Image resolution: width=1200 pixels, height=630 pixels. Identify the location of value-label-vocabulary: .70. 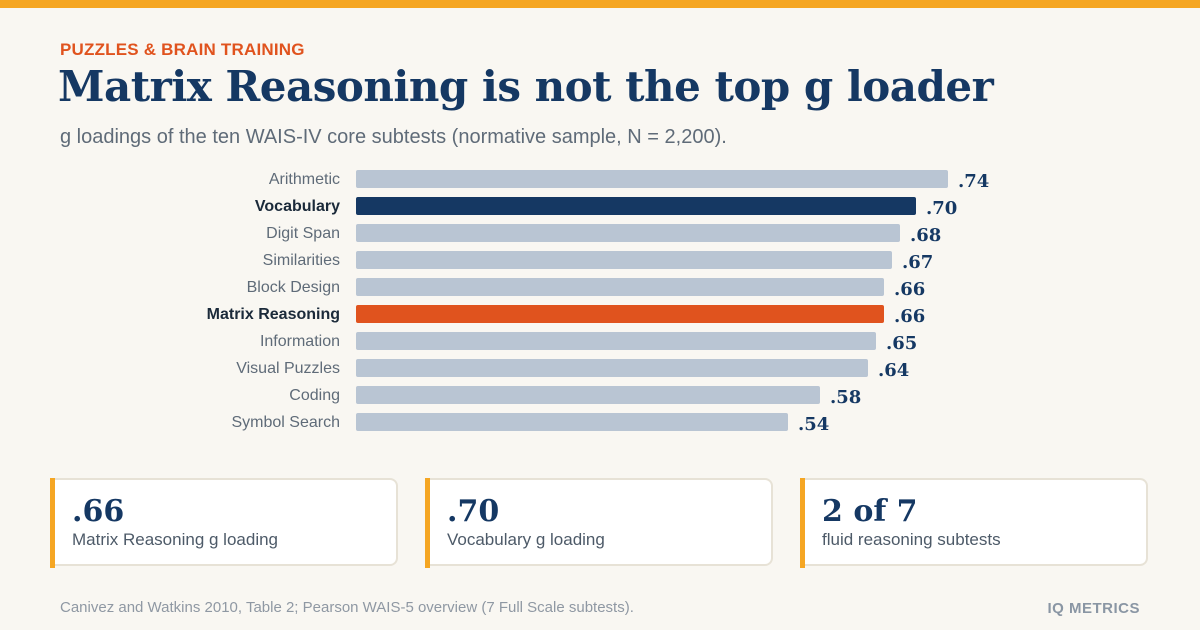
(941, 208).